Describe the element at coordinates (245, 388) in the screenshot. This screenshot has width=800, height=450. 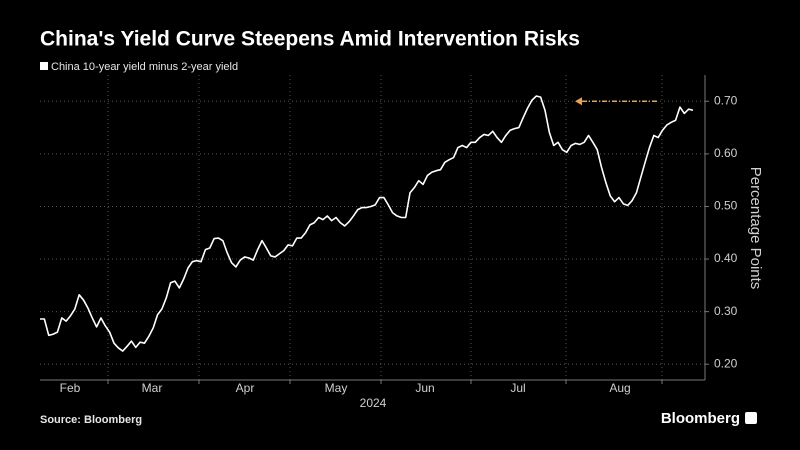
I see `x-tick-label: Apr` at that location.